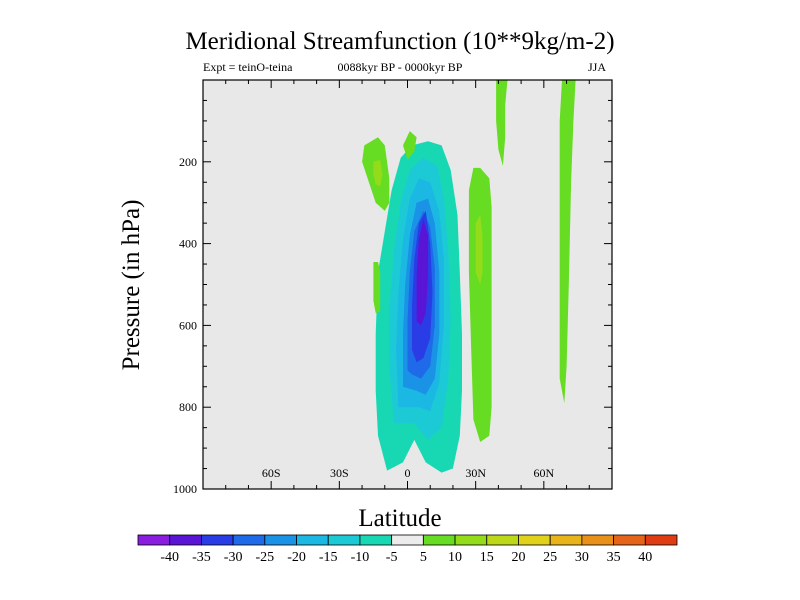  Describe the element at coordinates (614, 557) in the screenshot. I see `colorbar-label: 35` at that location.